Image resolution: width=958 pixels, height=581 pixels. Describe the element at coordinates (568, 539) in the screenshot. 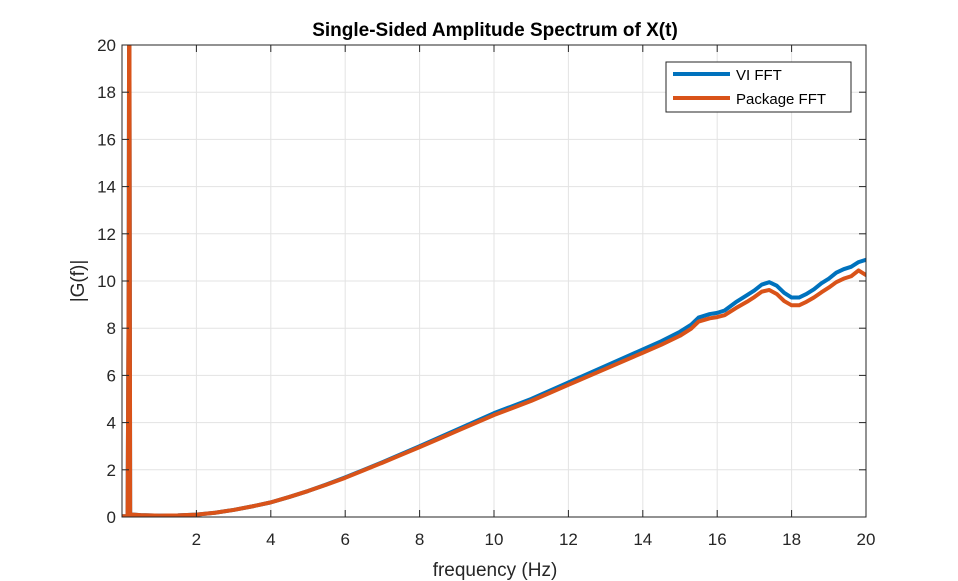

I see `x-tick-label: 12` at that location.